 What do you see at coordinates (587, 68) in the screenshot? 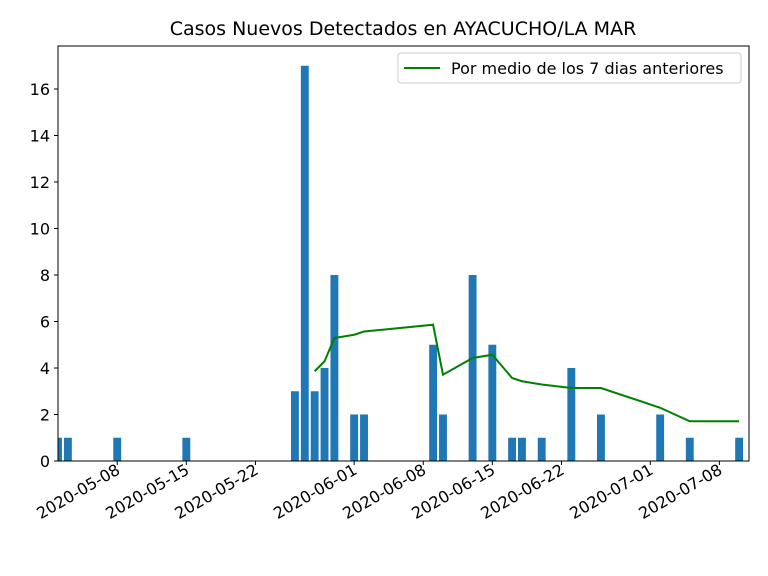
I see `legend-label: Por medio de los 7 dias anteriores` at bounding box center [587, 68].